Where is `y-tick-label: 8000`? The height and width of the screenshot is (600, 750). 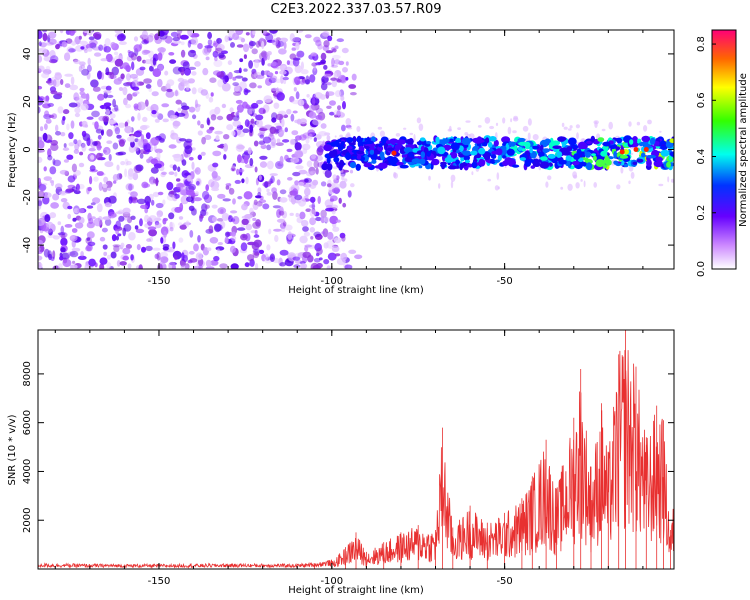 y-tick-label: 8000 is located at coordinates (27, 373).